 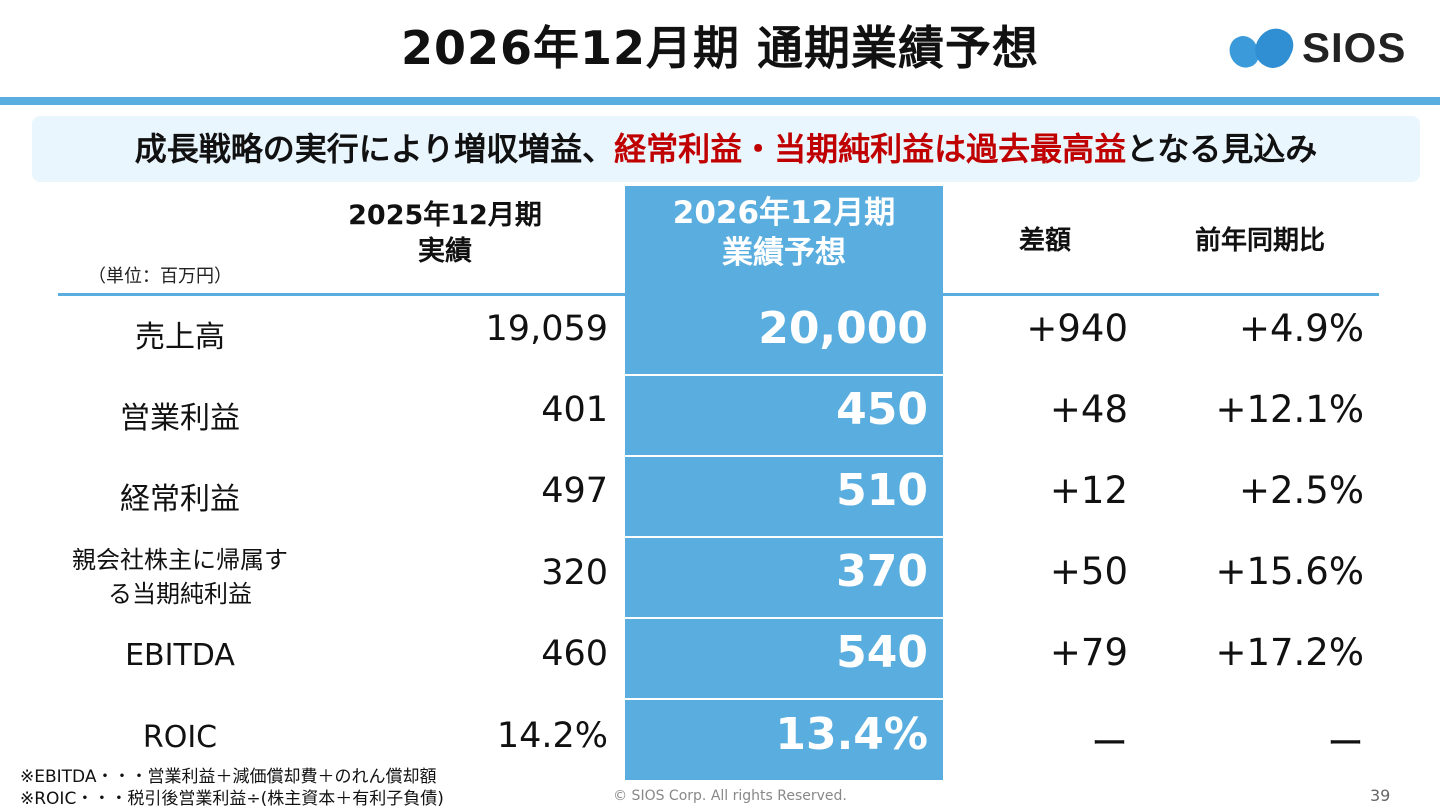 What do you see at coordinates (374, 149) in the screenshot?
I see `banner-text-1: 成長戦略の実行により増収増益、` at bounding box center [374, 149].